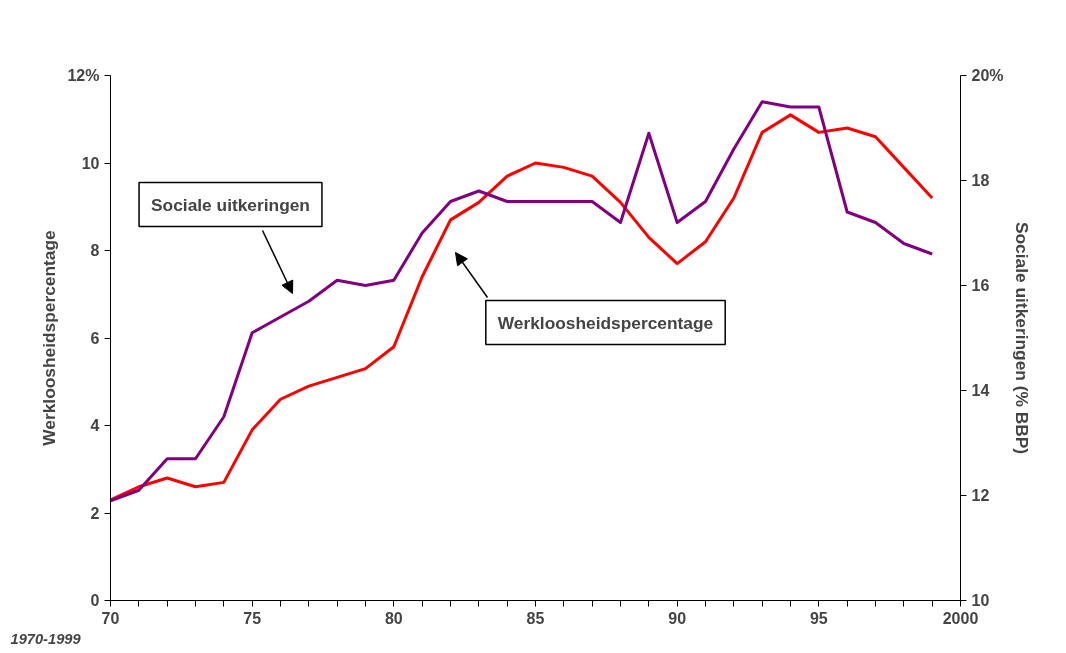 The image size is (1066, 653). I want to click on y-tick-label: 2, so click(95, 513).